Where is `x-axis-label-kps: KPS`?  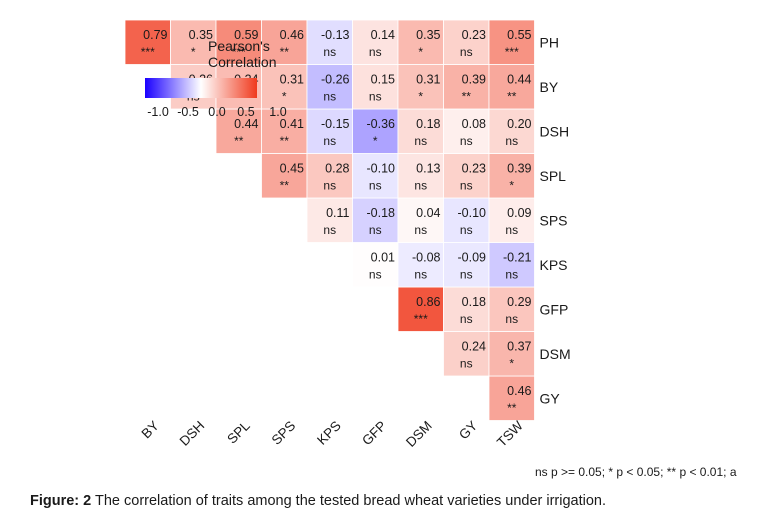 x-axis-label-kps: KPS is located at coordinates (329, 433).